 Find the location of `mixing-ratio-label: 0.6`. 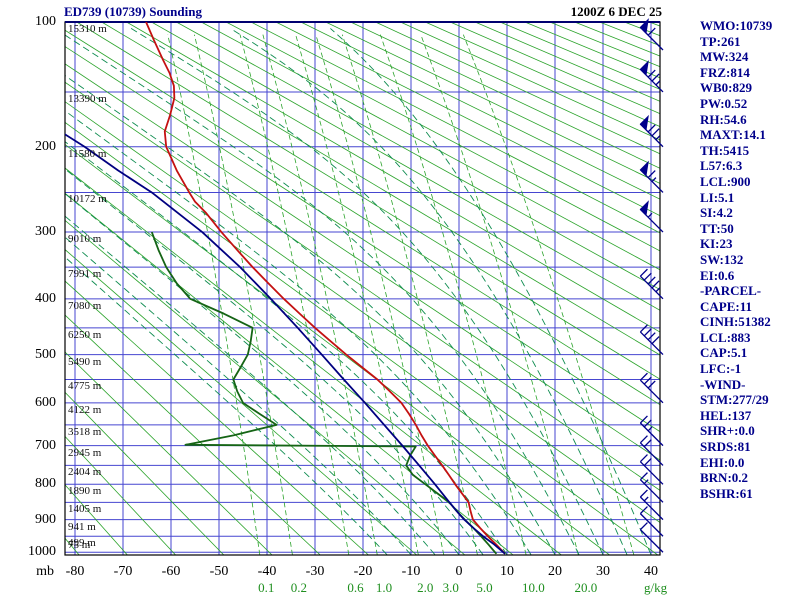

mixing-ratio-label: 0.6 is located at coordinates (355, 587).